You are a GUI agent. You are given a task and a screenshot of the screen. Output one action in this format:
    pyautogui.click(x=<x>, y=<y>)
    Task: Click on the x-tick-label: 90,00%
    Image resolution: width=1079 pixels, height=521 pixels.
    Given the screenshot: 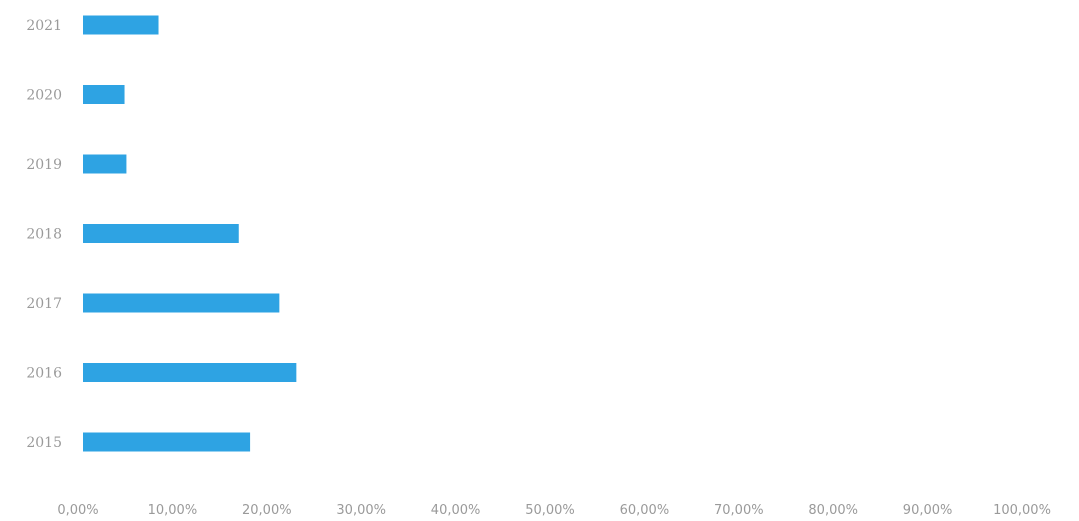 What is the action you would take?
    pyautogui.click(x=928, y=510)
    